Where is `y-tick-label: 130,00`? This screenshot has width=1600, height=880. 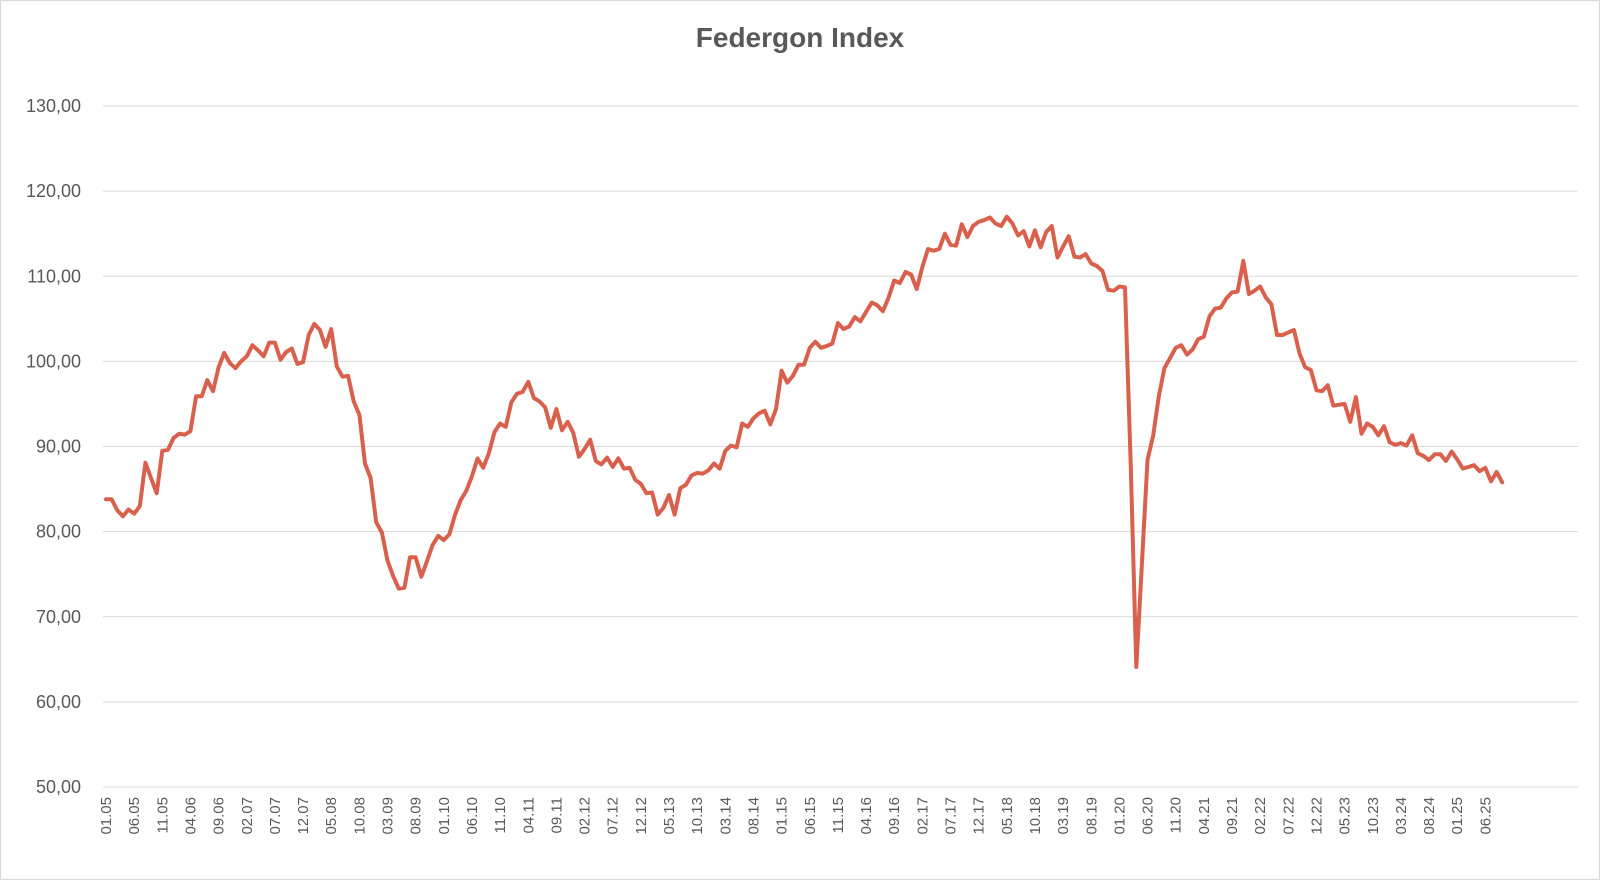 y-tick-label: 130,00 is located at coordinates (53, 106).